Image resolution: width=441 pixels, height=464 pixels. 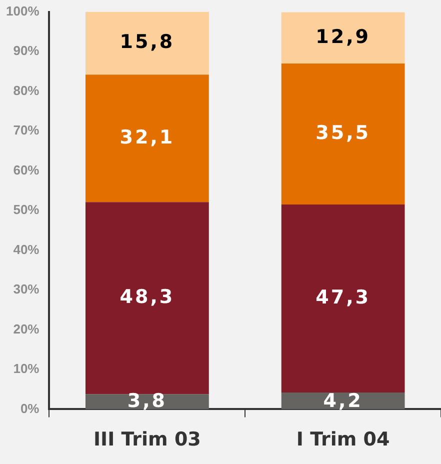 I want to click on data-label: 47,3, so click(x=343, y=297).